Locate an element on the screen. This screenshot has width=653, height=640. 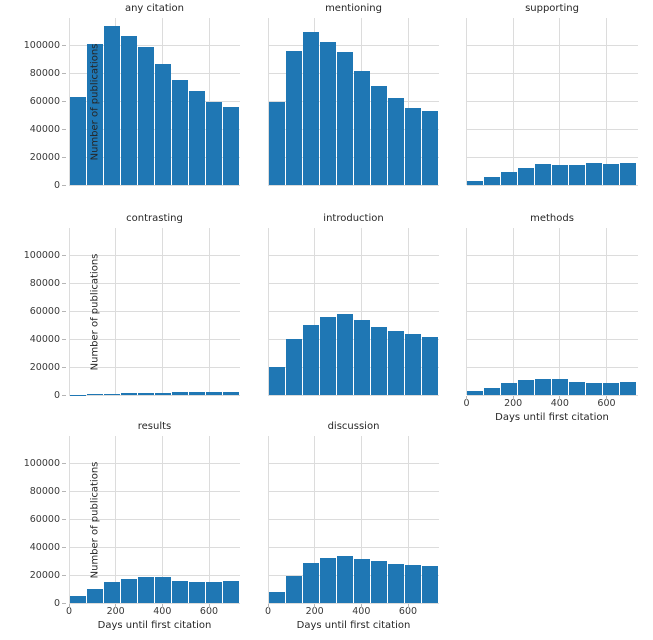
facet-title: discussion is located at coordinates (353, 426).